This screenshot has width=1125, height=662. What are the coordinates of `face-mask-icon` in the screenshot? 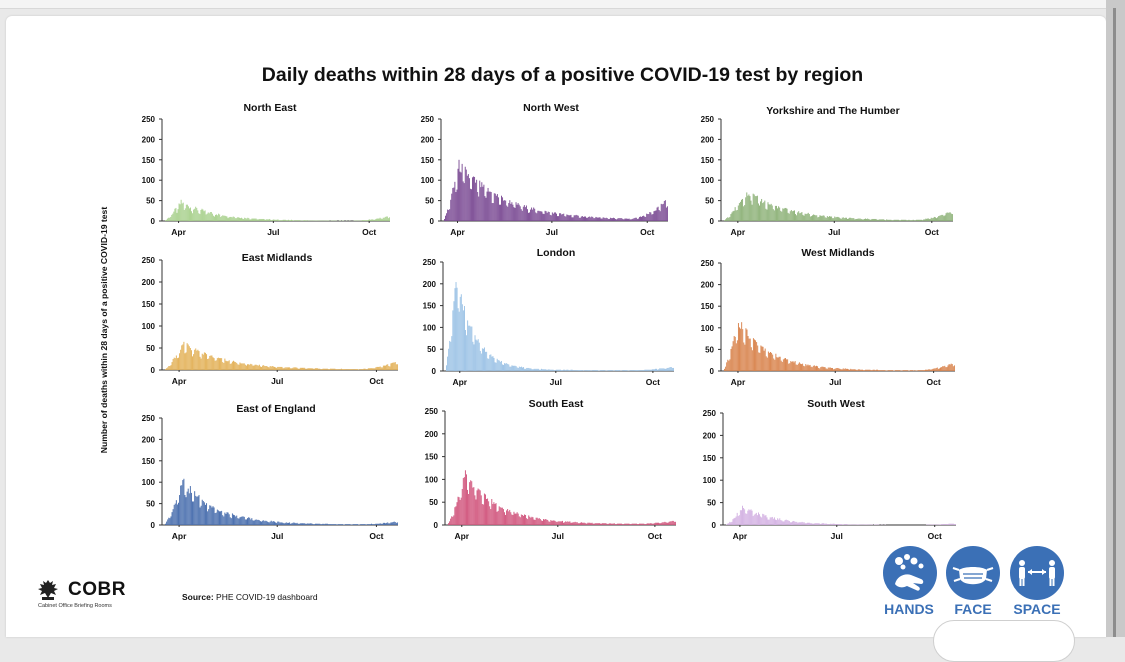 It's located at (973, 573).